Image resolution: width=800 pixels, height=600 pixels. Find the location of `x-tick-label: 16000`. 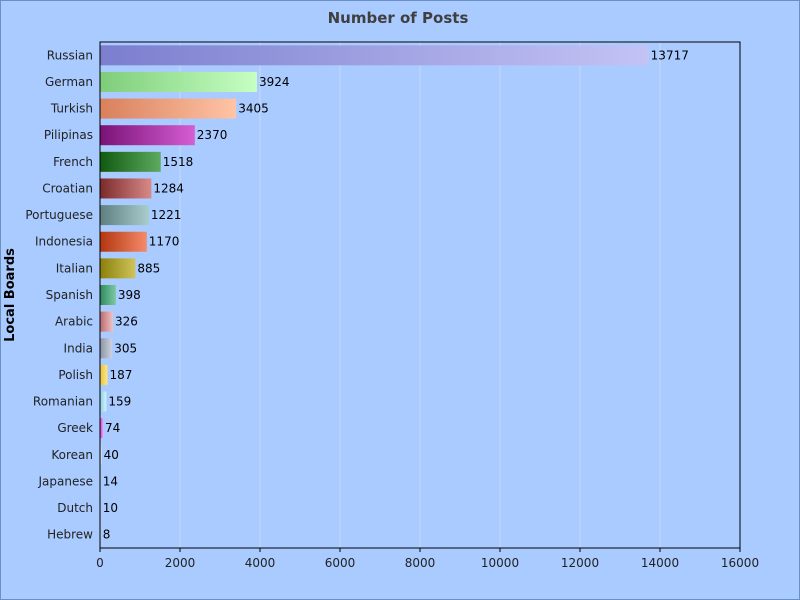

x-tick-label: 16000 is located at coordinates (740, 563).